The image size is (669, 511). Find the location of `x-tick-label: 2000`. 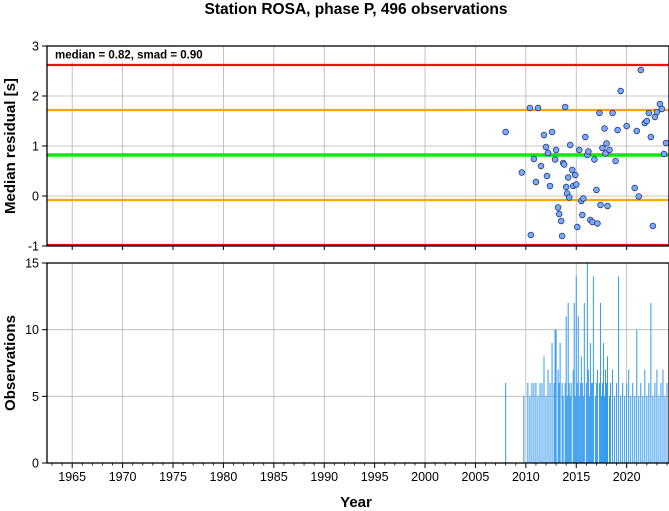

x-tick-label: 2000 is located at coordinates (425, 477).